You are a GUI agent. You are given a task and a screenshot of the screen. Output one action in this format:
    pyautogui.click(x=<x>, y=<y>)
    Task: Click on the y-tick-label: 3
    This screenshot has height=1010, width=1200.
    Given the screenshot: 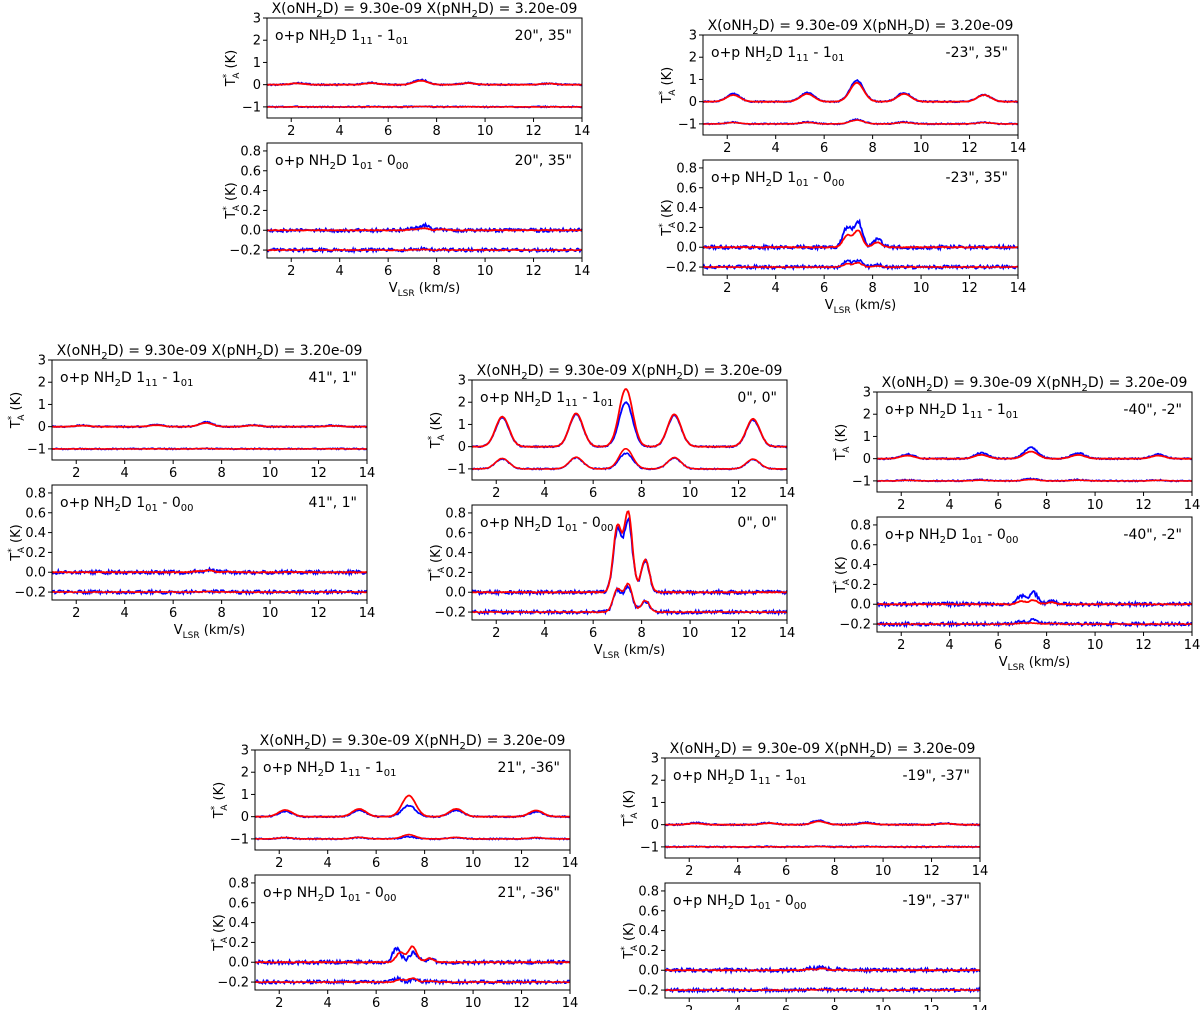 What is the action you would take?
    pyautogui.click(x=245, y=751)
    